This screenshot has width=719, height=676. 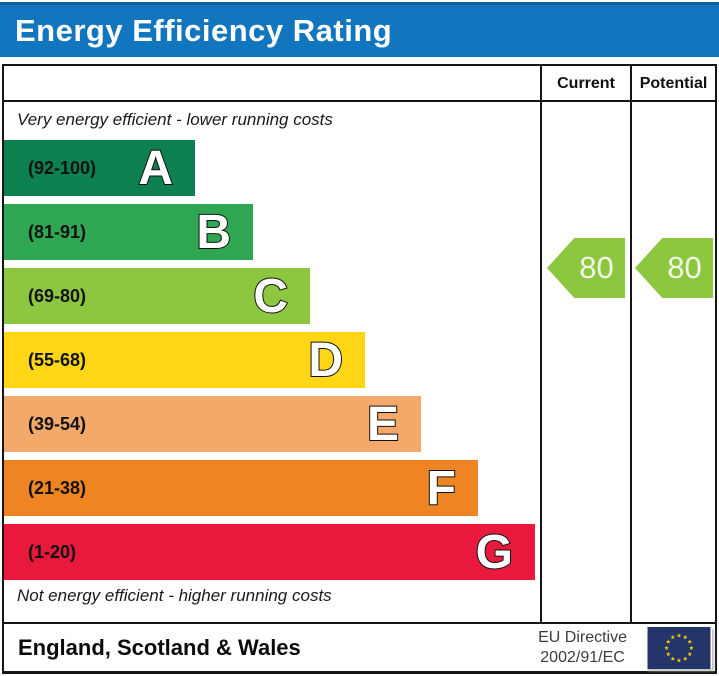 I want to click on band-letter: A, so click(x=155, y=168).